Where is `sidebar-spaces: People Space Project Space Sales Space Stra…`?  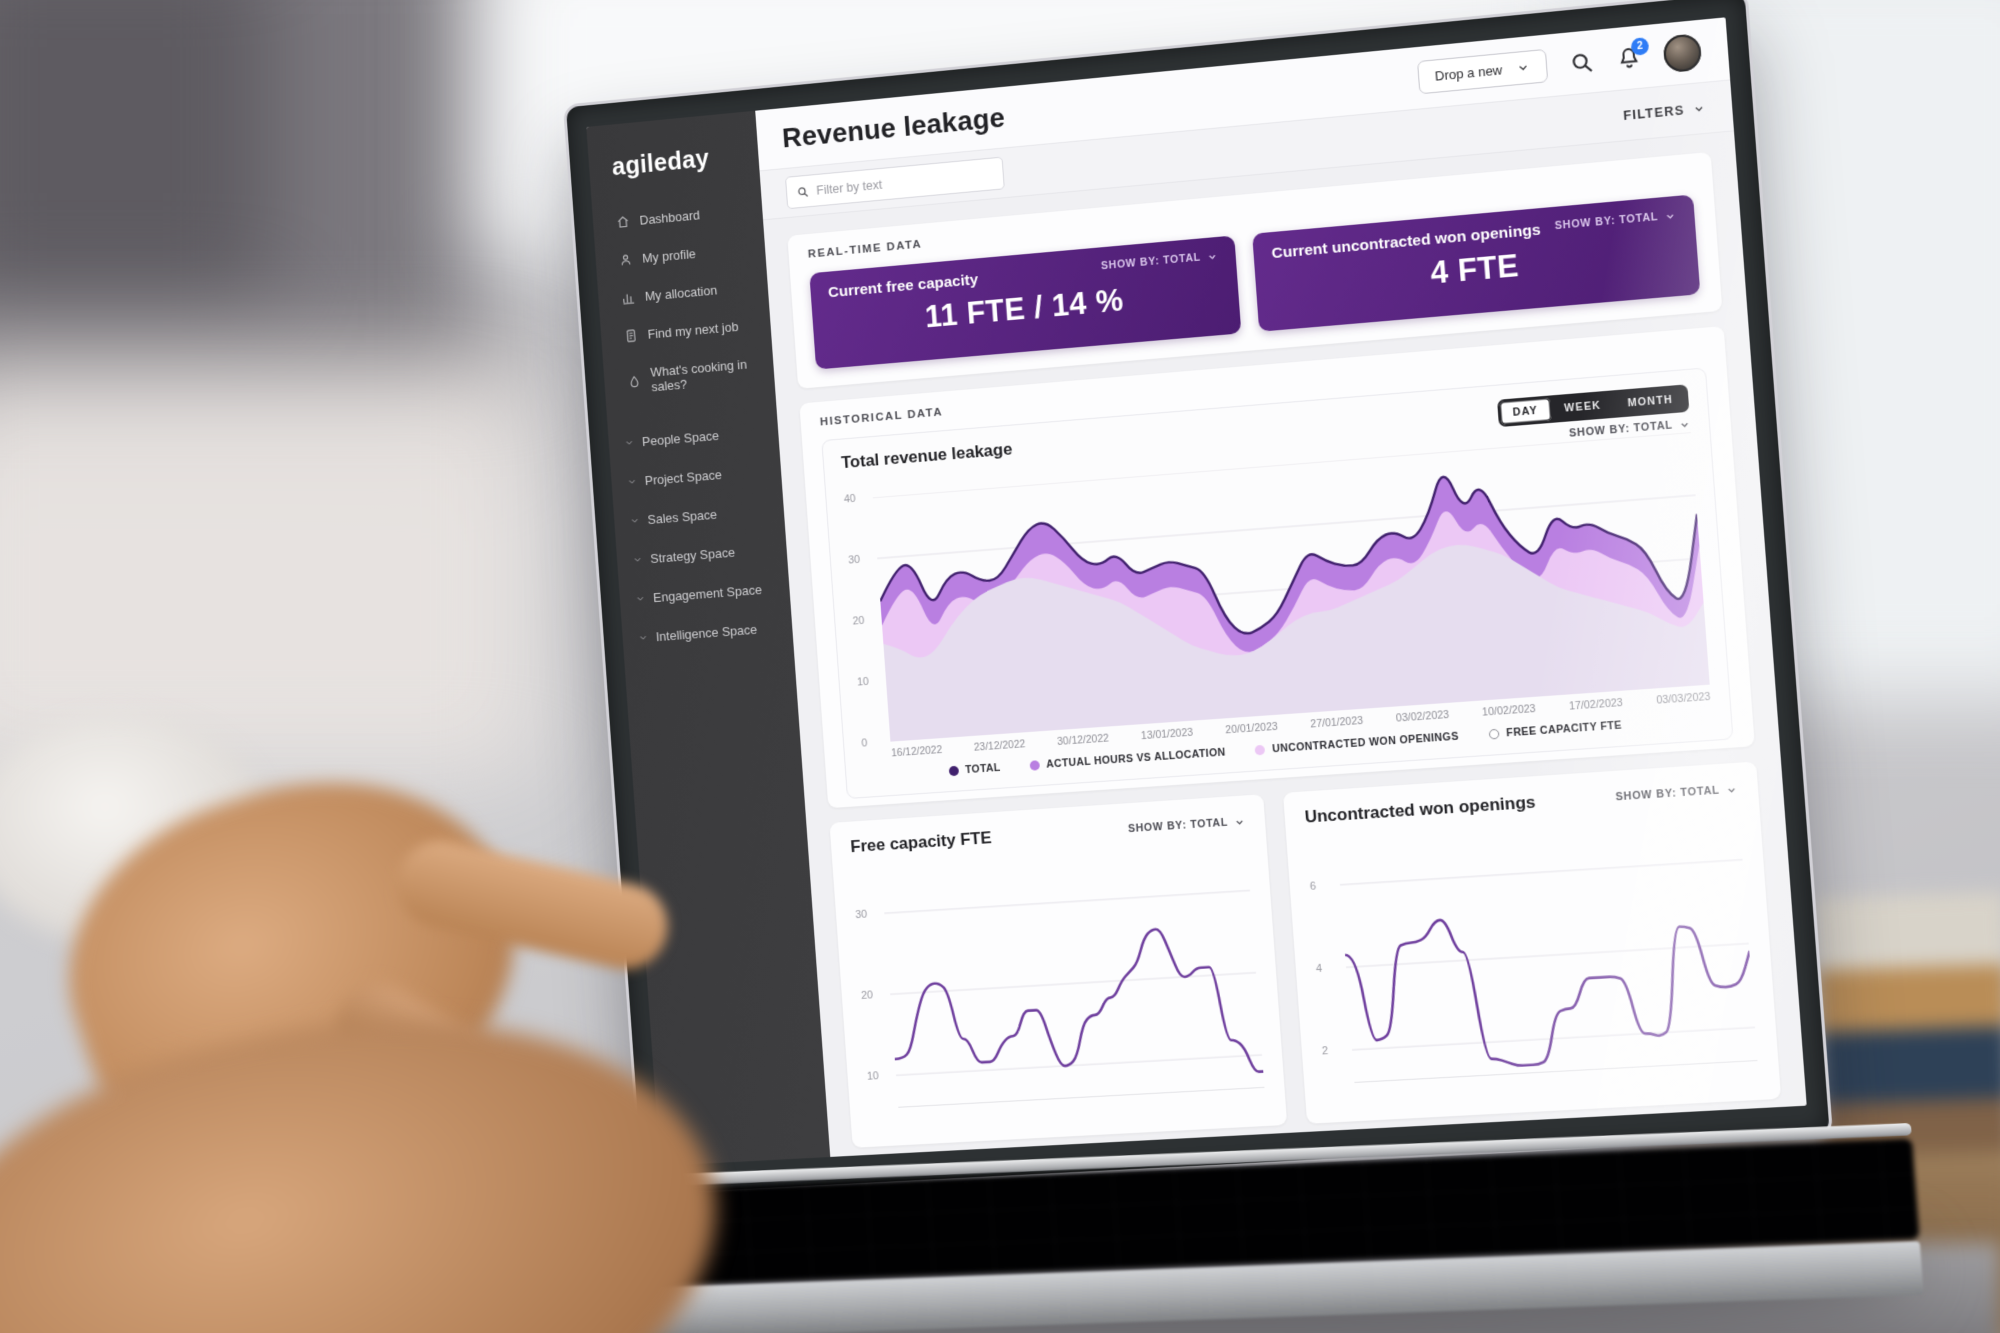
sidebar-spaces: People Space Project Space Sales Space Stra… is located at coordinates (708, 534).